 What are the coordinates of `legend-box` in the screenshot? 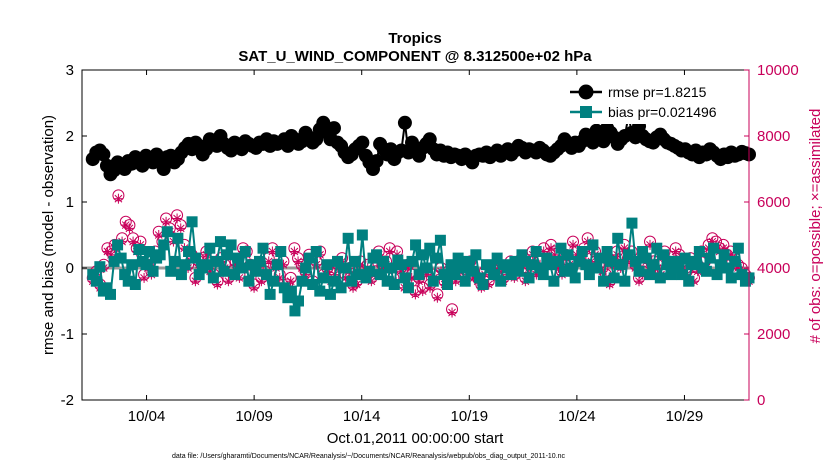 It's located at (654, 101).